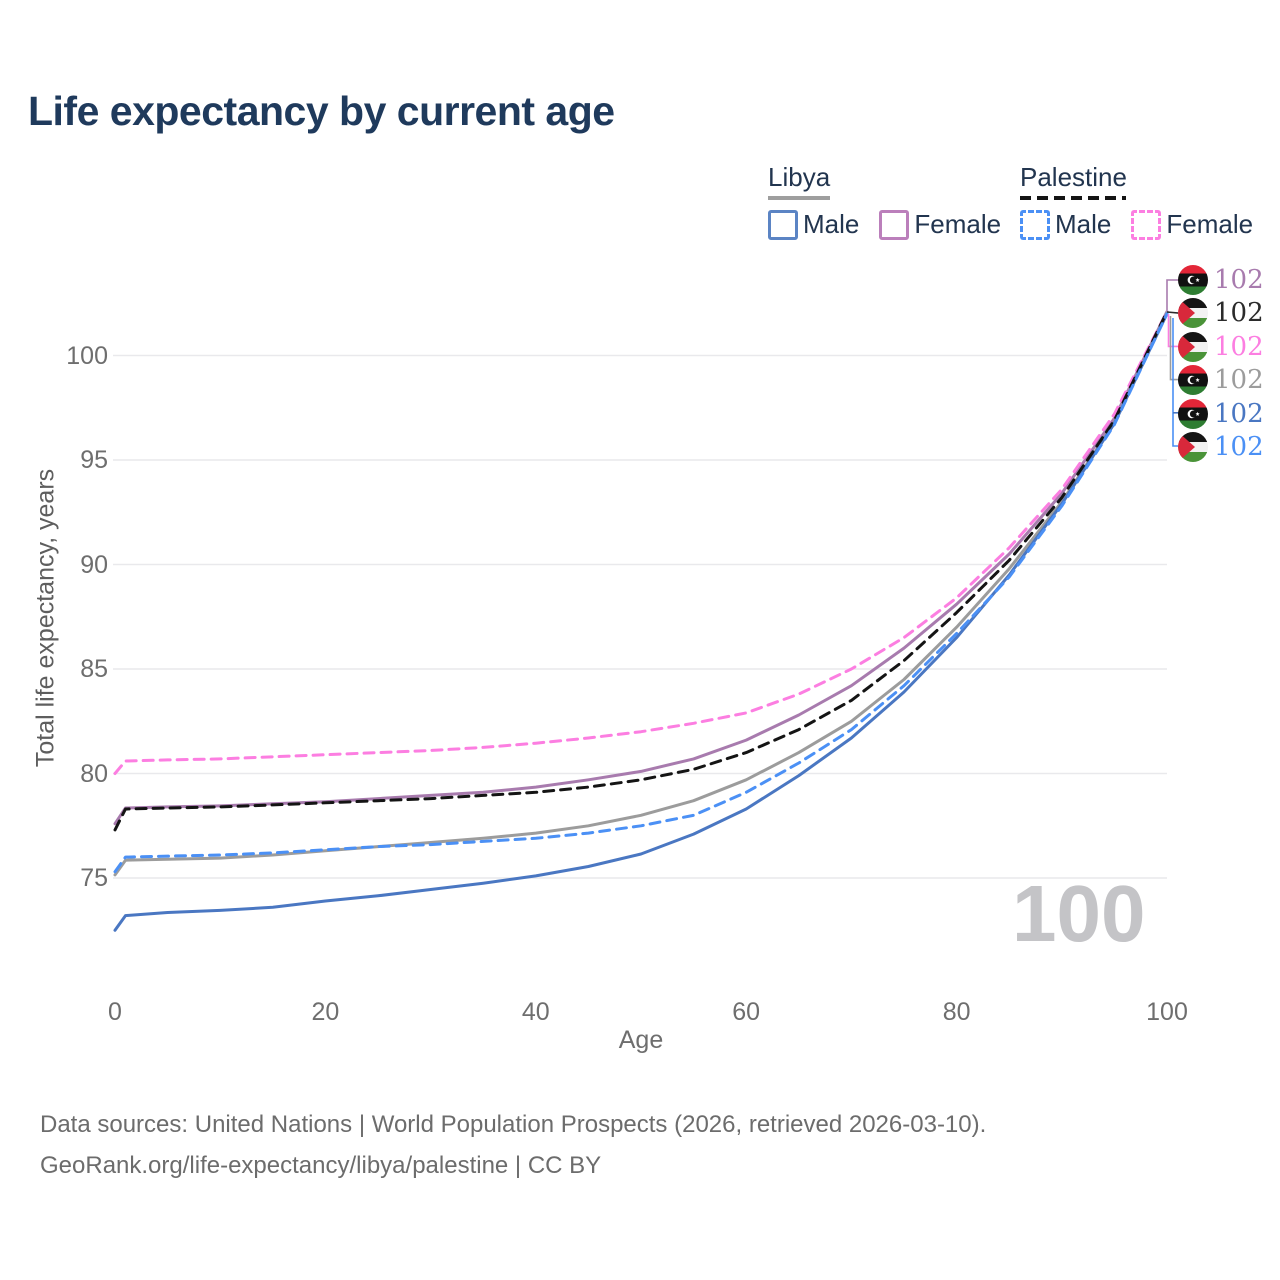  What do you see at coordinates (1079, 913) in the screenshot?
I see `hovered-age-watermark: 100` at bounding box center [1079, 913].